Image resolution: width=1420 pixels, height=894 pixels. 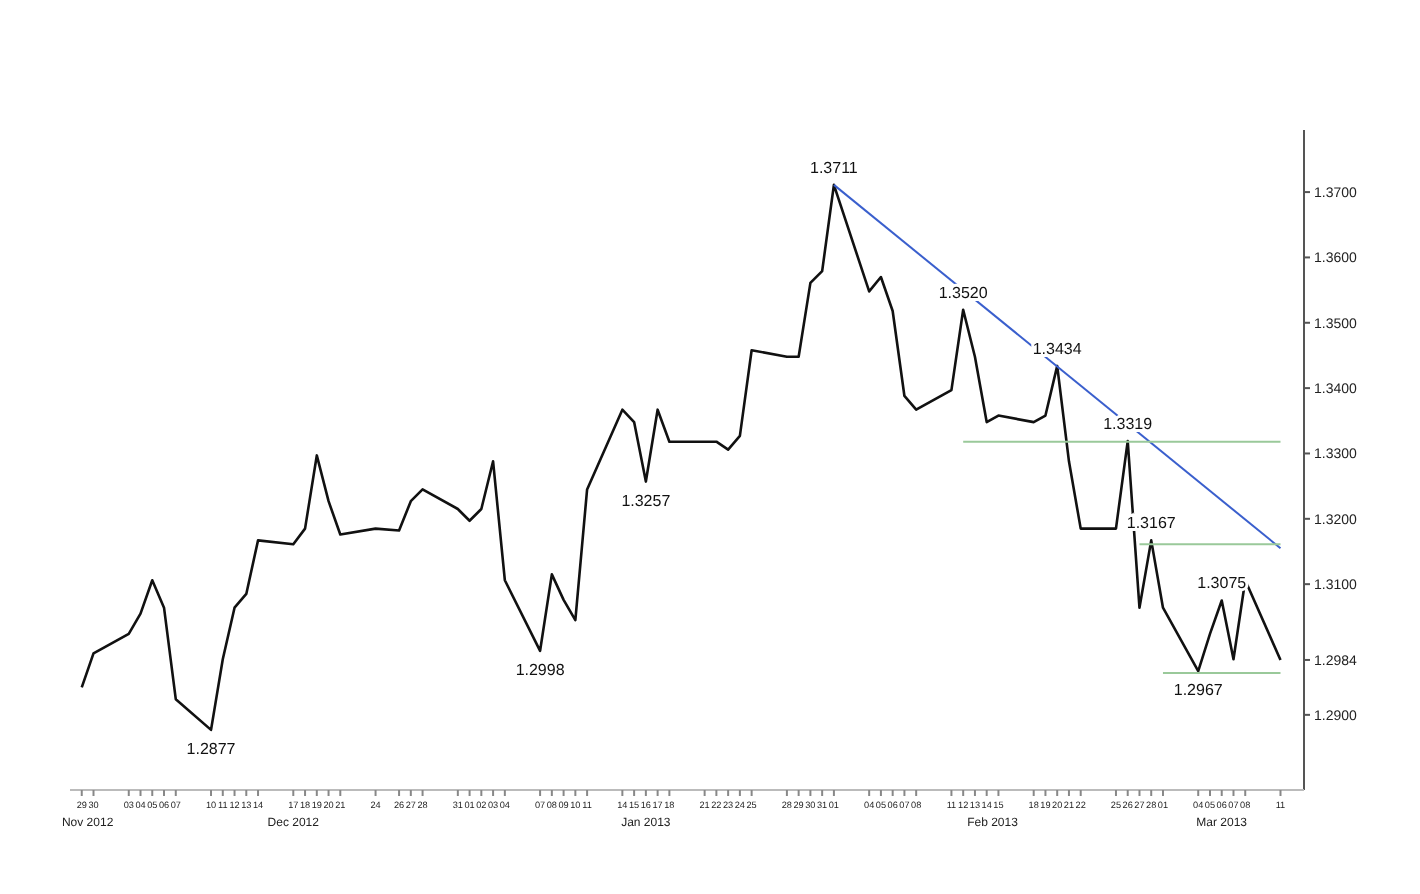 I want to click on annotation: 1.3257, so click(x=646, y=500).